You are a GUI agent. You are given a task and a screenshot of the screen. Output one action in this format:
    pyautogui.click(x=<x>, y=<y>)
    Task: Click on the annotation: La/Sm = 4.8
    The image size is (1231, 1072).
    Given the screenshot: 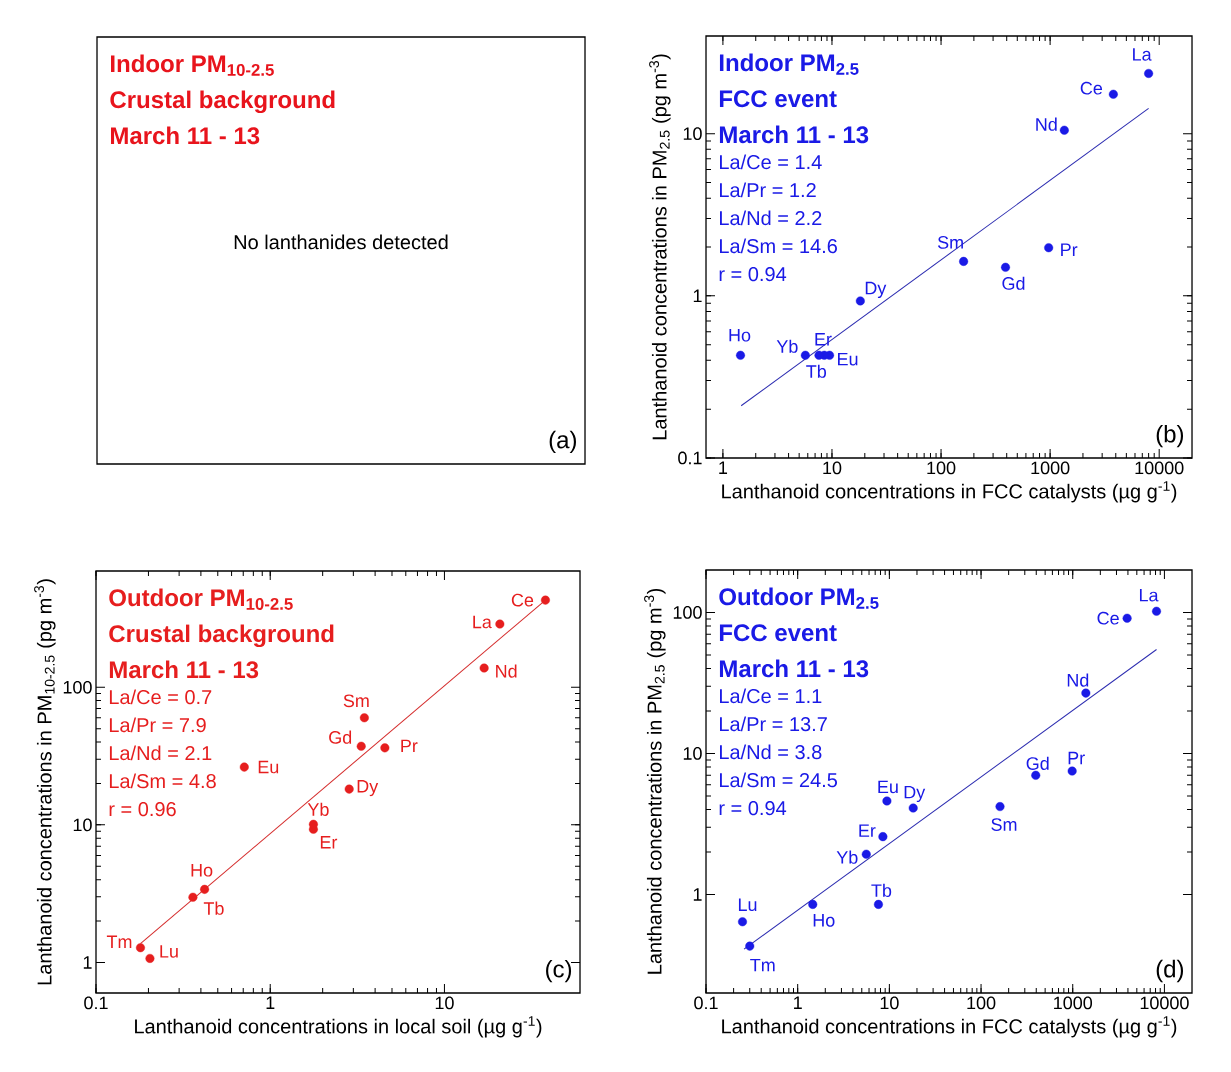 What is the action you would take?
    pyautogui.click(x=162, y=781)
    